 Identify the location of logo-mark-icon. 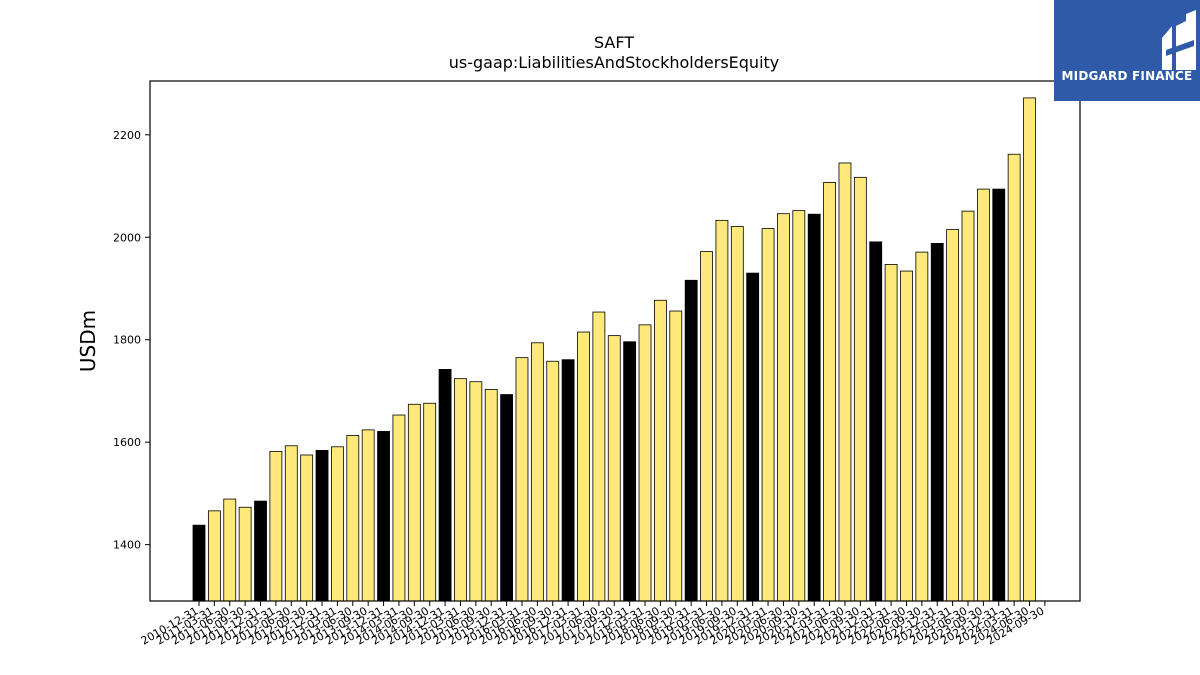
(1179, 40).